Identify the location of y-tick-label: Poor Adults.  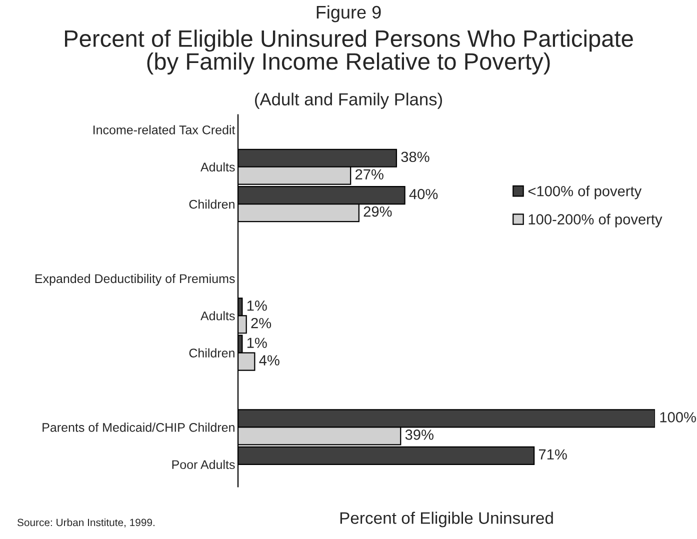
(203, 465).